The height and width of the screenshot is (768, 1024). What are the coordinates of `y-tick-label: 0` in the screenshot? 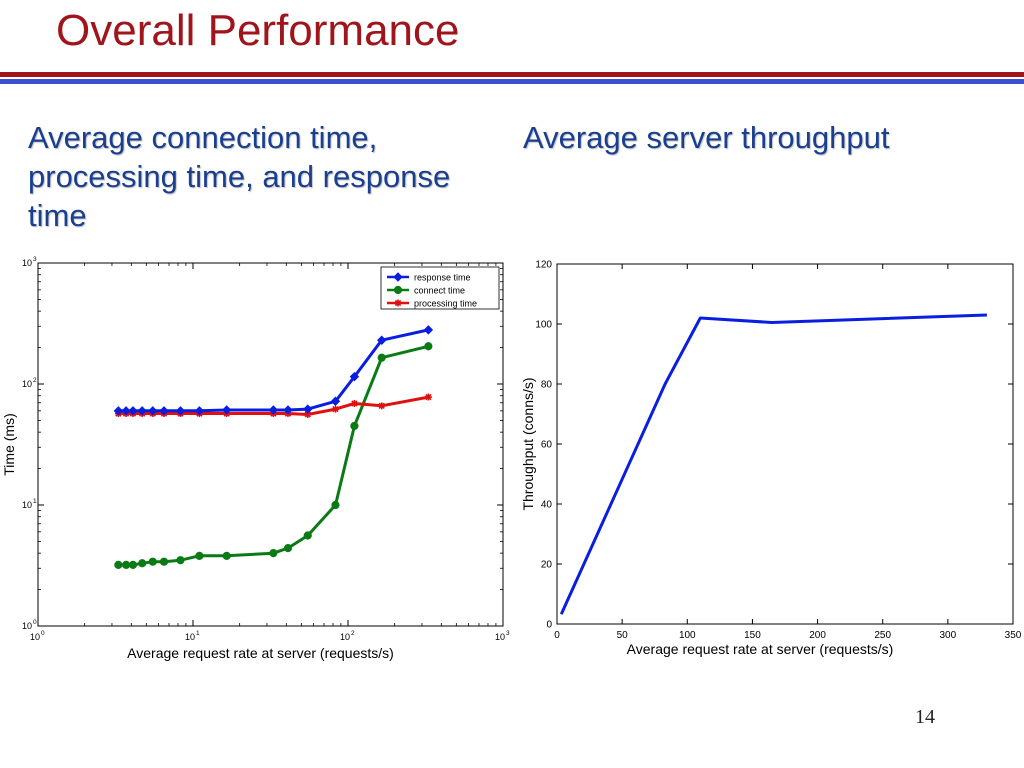 It's located at (549, 625).